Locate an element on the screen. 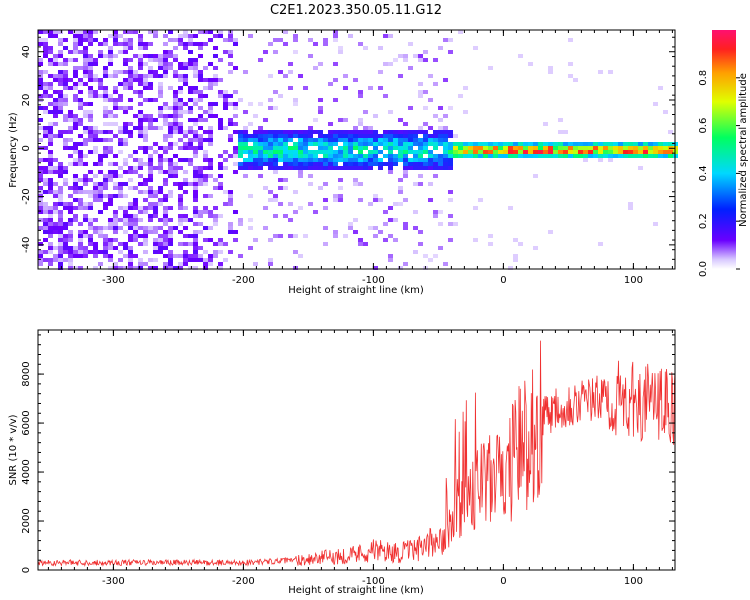 This screenshot has height=600, width=750. colorbar-tick-label: 0.4 is located at coordinates (703, 173).